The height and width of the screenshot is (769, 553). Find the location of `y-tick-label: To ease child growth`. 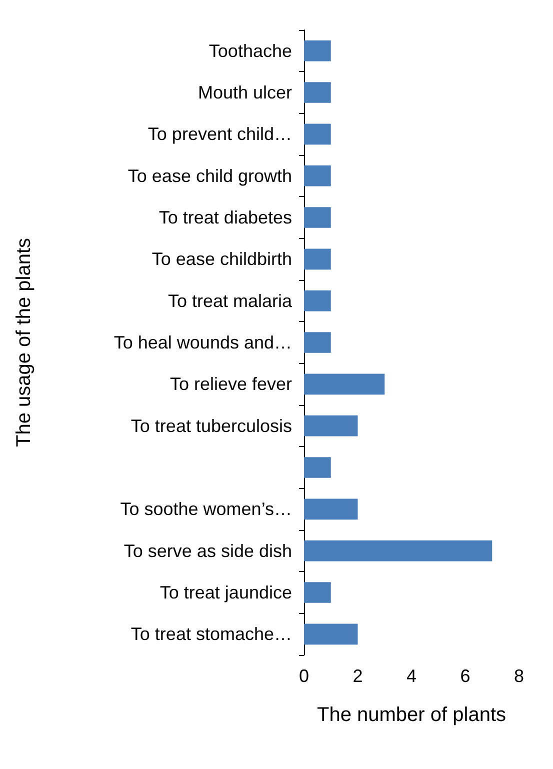

y-tick-label: To ease child growth is located at coordinates (210, 176).